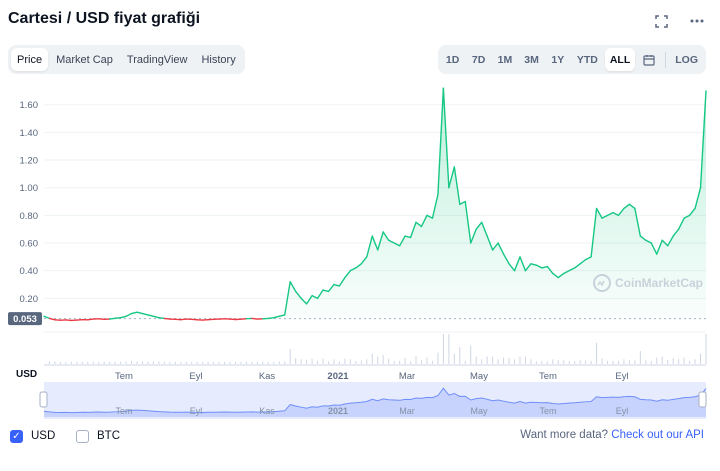  I want to click on x-tick-label: 2021, so click(338, 376).